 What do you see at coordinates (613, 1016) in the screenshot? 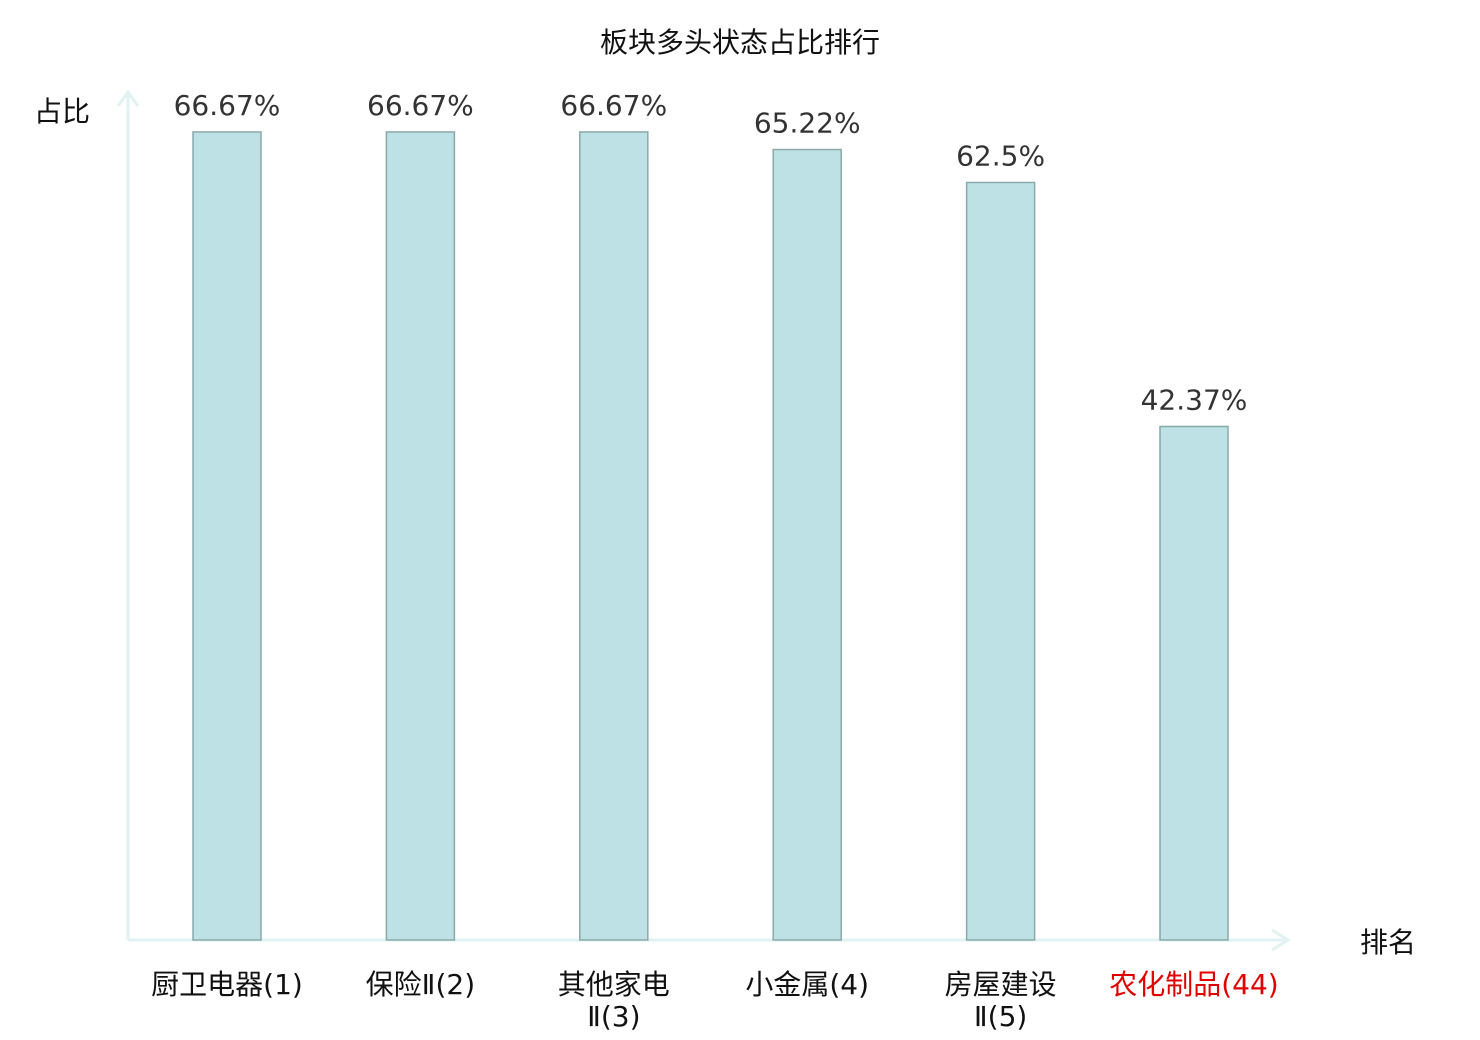
I see `category-label-3-line-2: Ⅱ(3)` at bounding box center [613, 1016].